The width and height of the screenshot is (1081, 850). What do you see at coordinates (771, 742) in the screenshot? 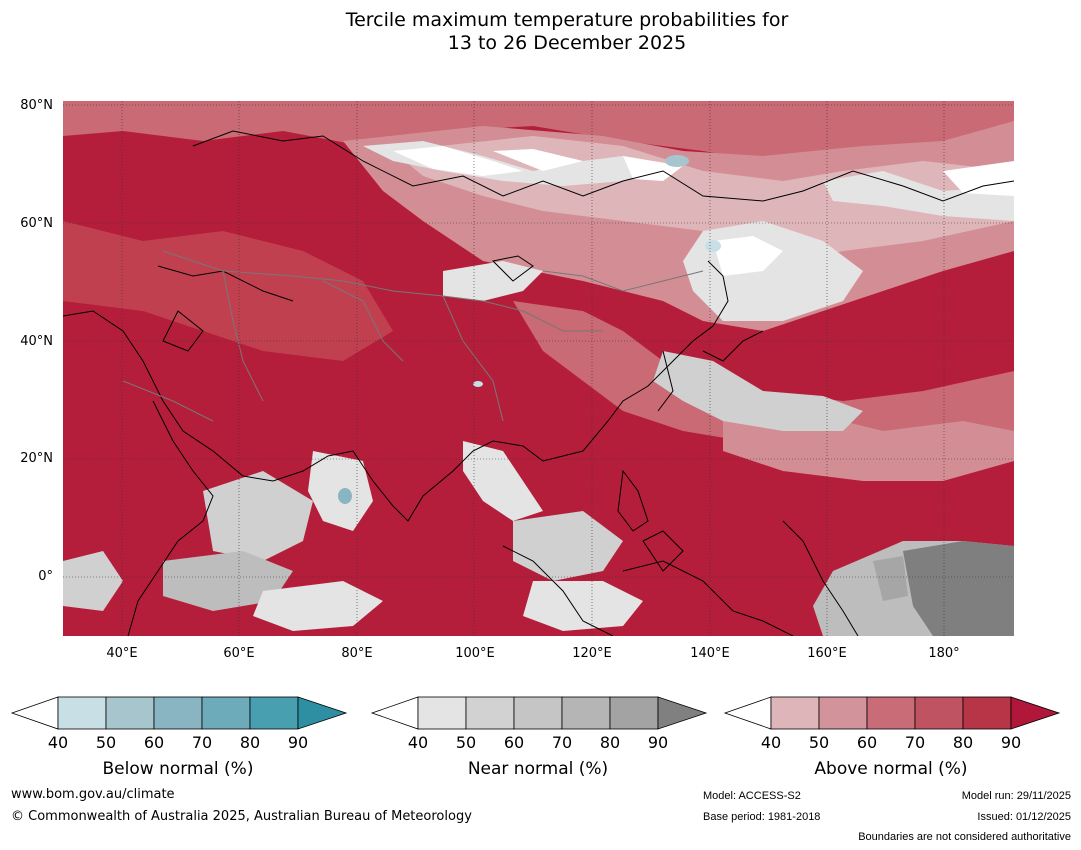
I see `above-colorbar-tick: 40` at bounding box center [771, 742].